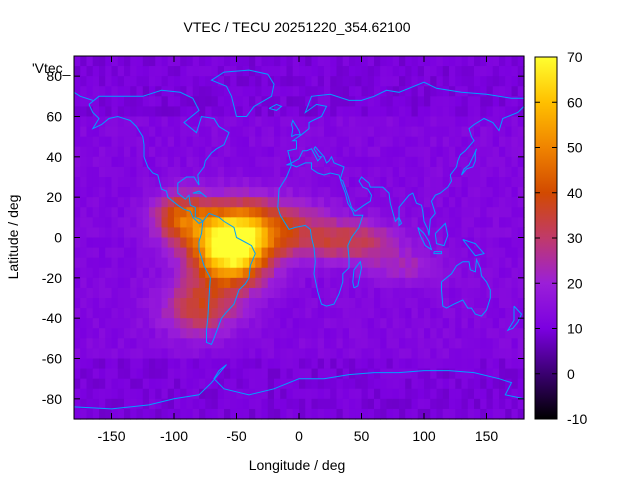  Describe the element at coordinates (299, 387) in the screenshot. I see `coastline-path` at that location.